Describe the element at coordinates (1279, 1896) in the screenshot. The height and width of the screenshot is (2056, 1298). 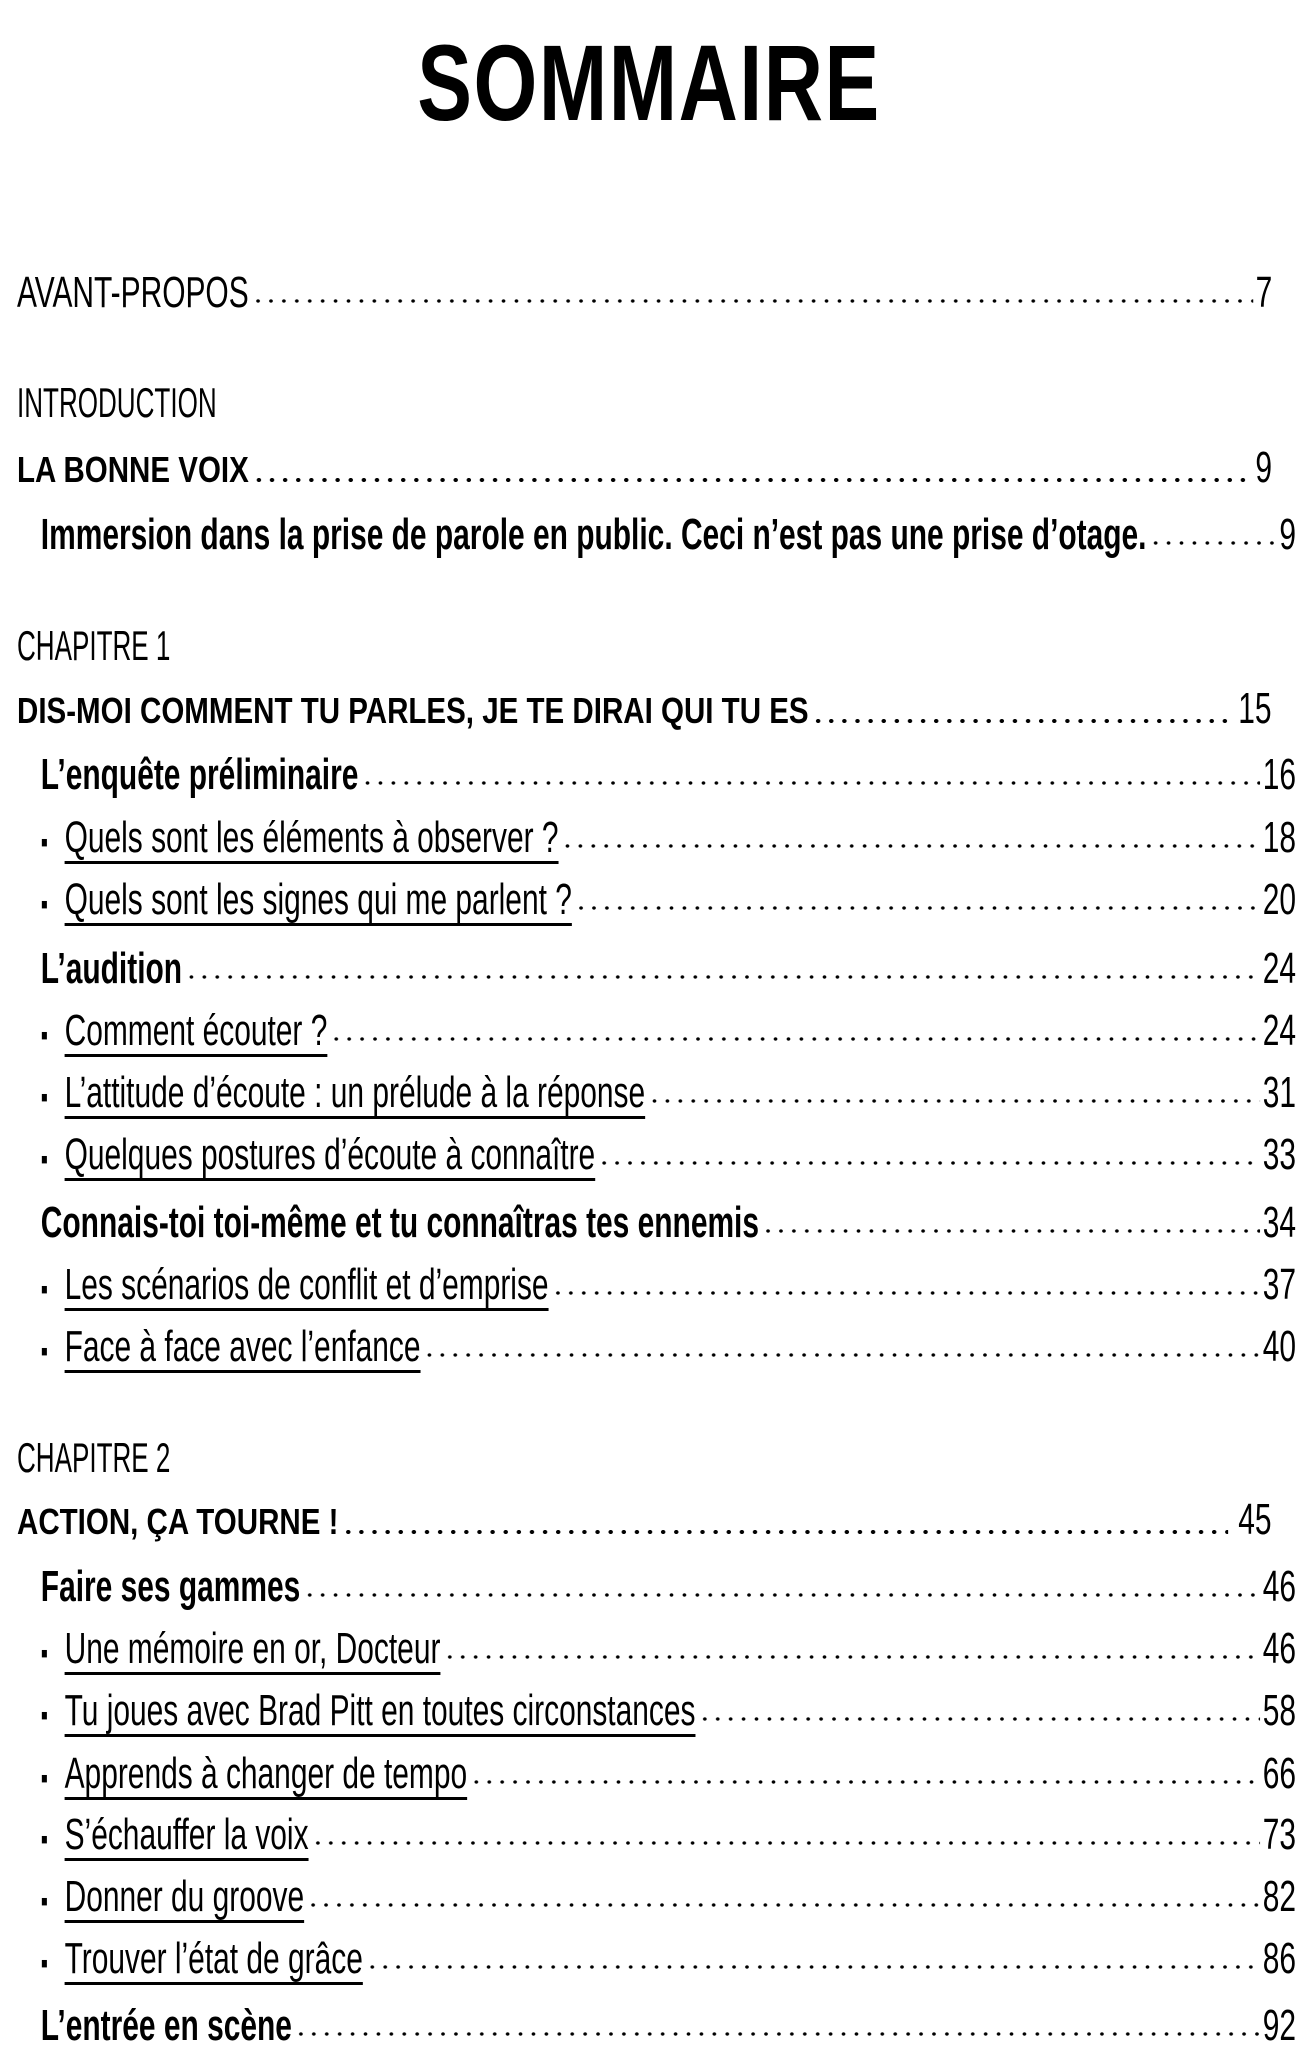
I see `page-number: 82` at that location.